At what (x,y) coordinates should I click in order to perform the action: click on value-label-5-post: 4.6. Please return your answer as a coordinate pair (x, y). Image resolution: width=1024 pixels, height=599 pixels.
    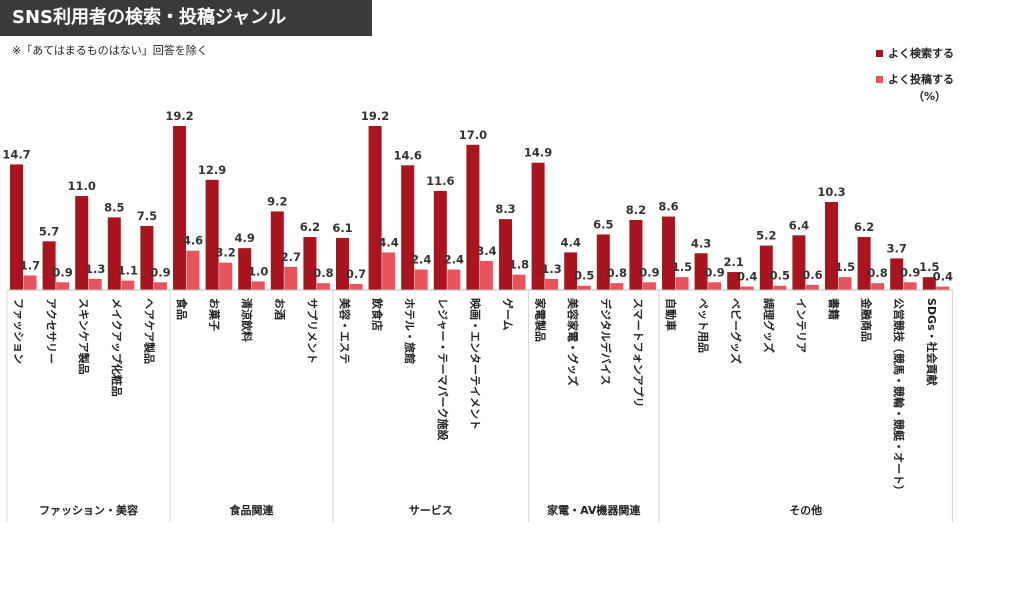
    Looking at the image, I should click on (193, 241).